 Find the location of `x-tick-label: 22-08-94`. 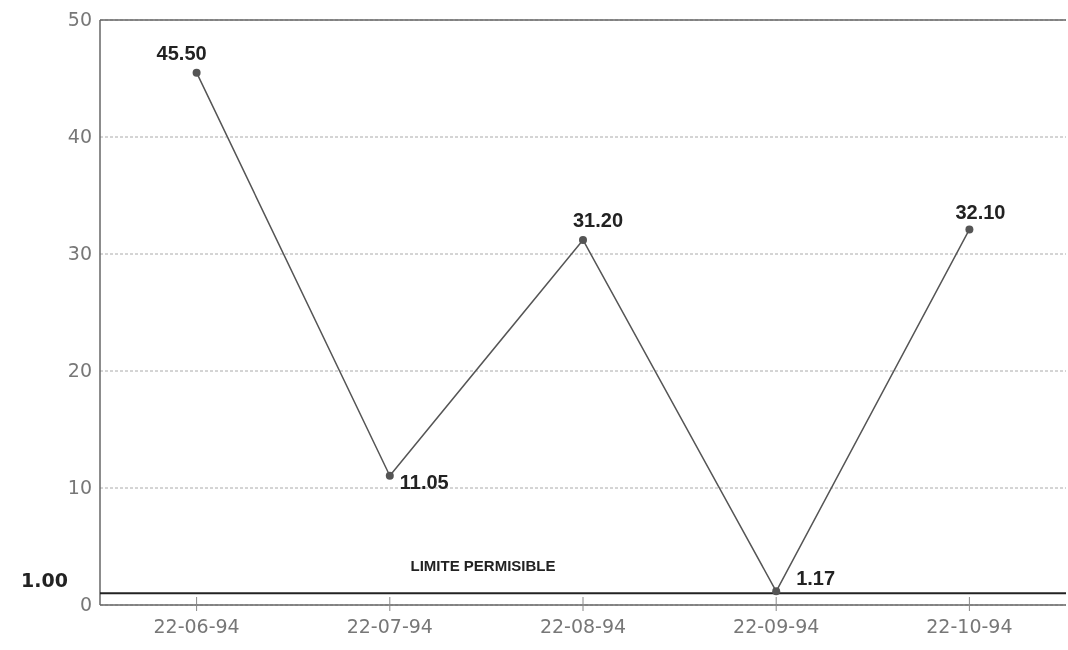

x-tick-label: 22-08-94 is located at coordinates (583, 626).